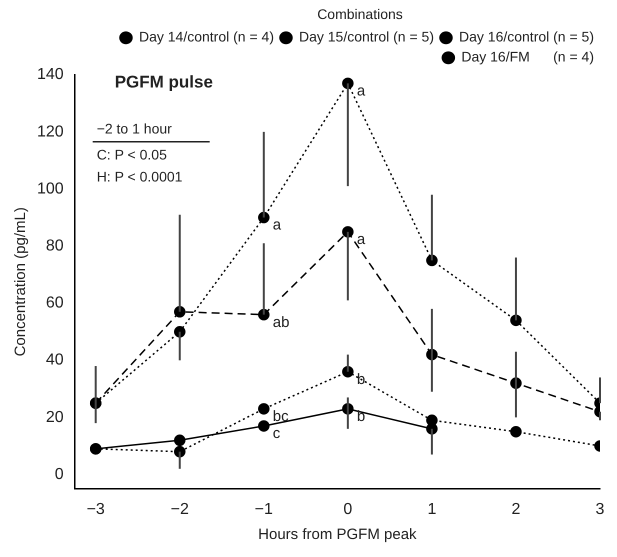  Describe the element at coordinates (132, 154) in the screenshot. I see `annotation: C: P < 0.05` at that location.